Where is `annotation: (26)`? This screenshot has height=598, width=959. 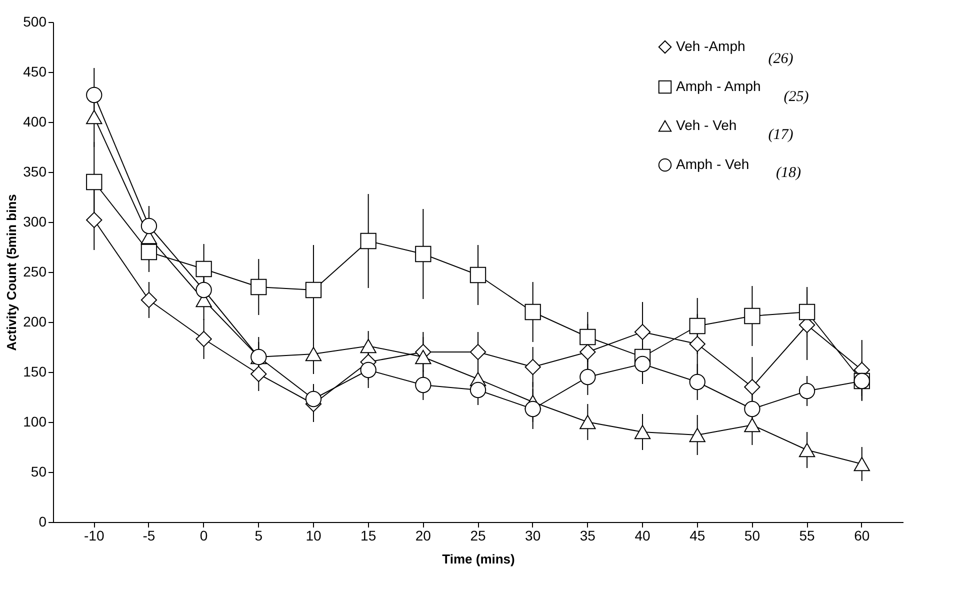
annotation: (26) is located at coordinates (781, 59).